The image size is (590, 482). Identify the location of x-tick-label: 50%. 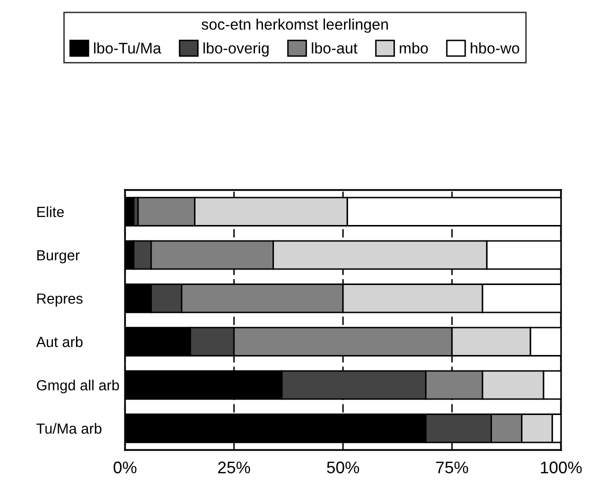
(343, 468).